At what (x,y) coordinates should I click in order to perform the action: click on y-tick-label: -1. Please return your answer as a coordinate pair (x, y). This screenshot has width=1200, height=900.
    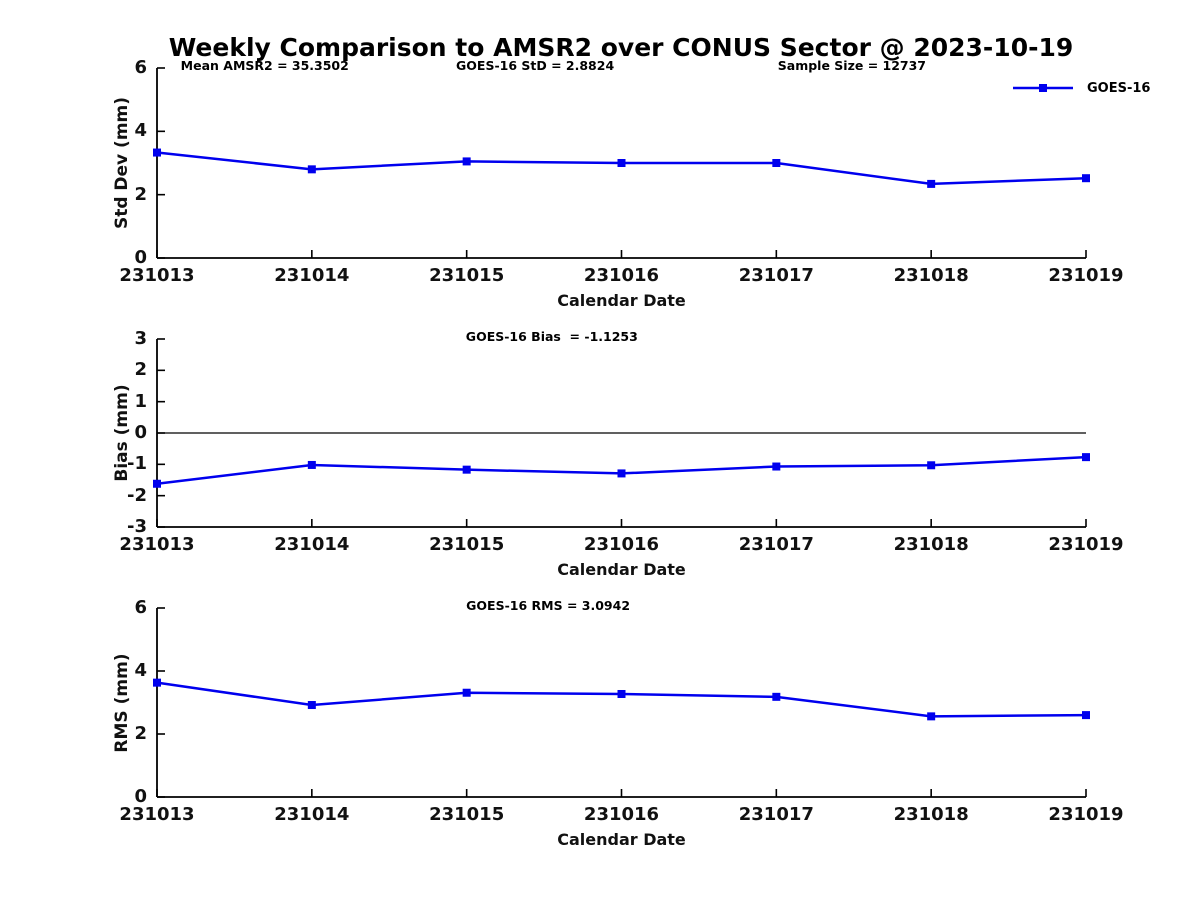
    Looking at the image, I should click on (137, 464).